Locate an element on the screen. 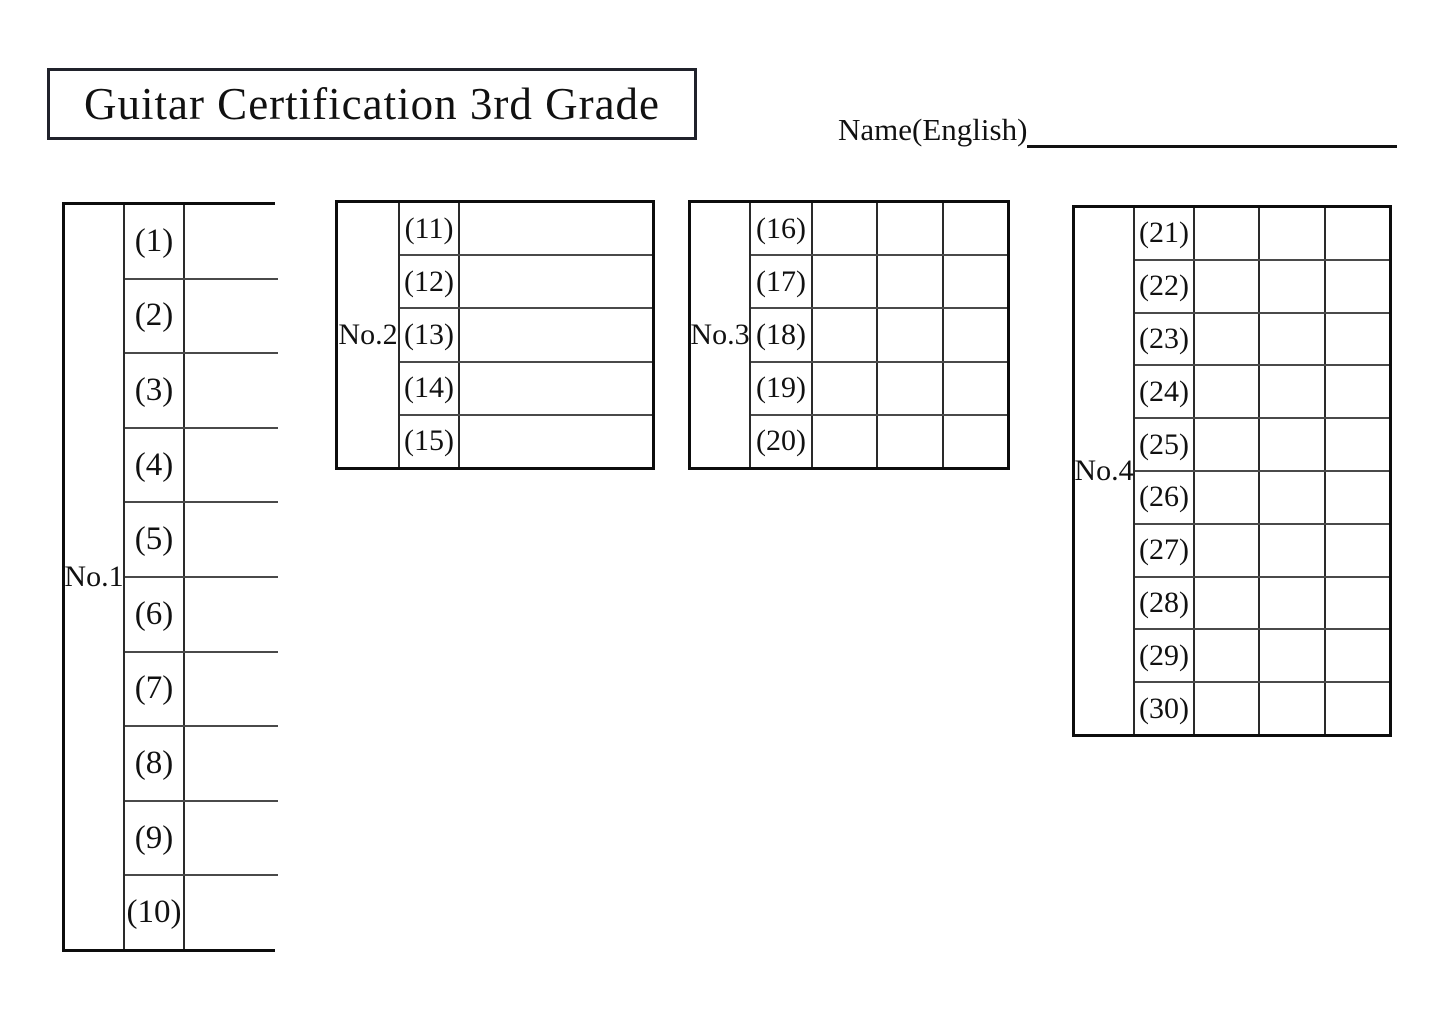 This screenshot has width=1445, height=1022. table-row: (28) is located at coordinates (1262, 602).